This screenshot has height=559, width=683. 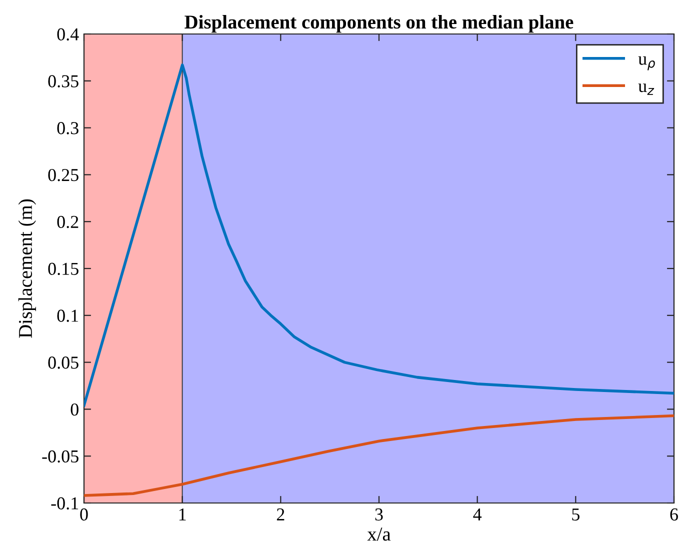 I want to click on y-tick-label: 0.1, so click(x=67, y=316).